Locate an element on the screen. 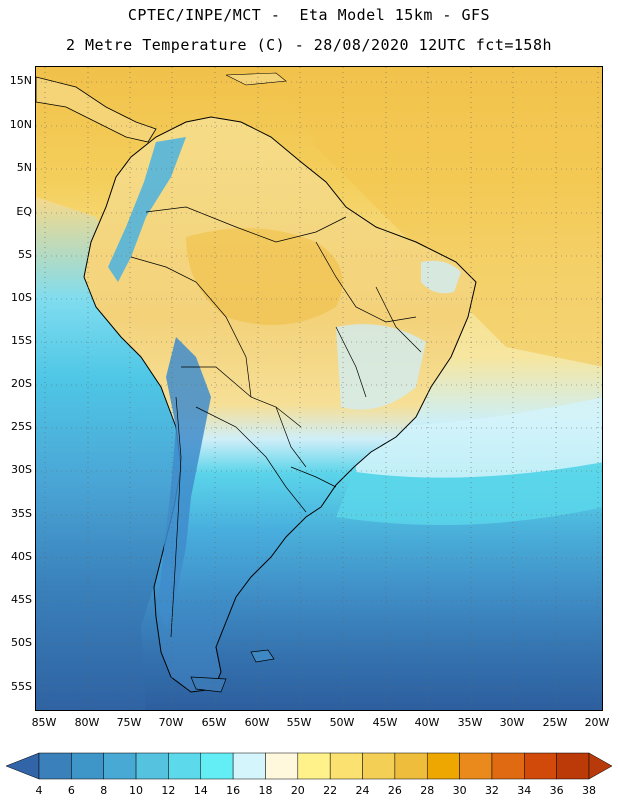  longitude-tick-label: 70W is located at coordinates (171, 722).